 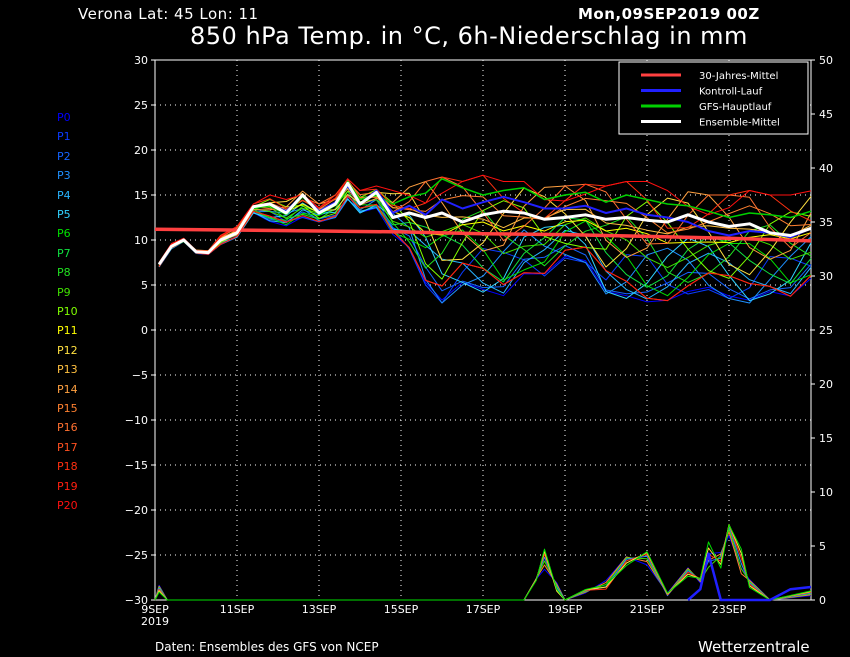 What do you see at coordinates (826, 114) in the screenshot?
I see `y-tick-right-45: 45` at bounding box center [826, 114].